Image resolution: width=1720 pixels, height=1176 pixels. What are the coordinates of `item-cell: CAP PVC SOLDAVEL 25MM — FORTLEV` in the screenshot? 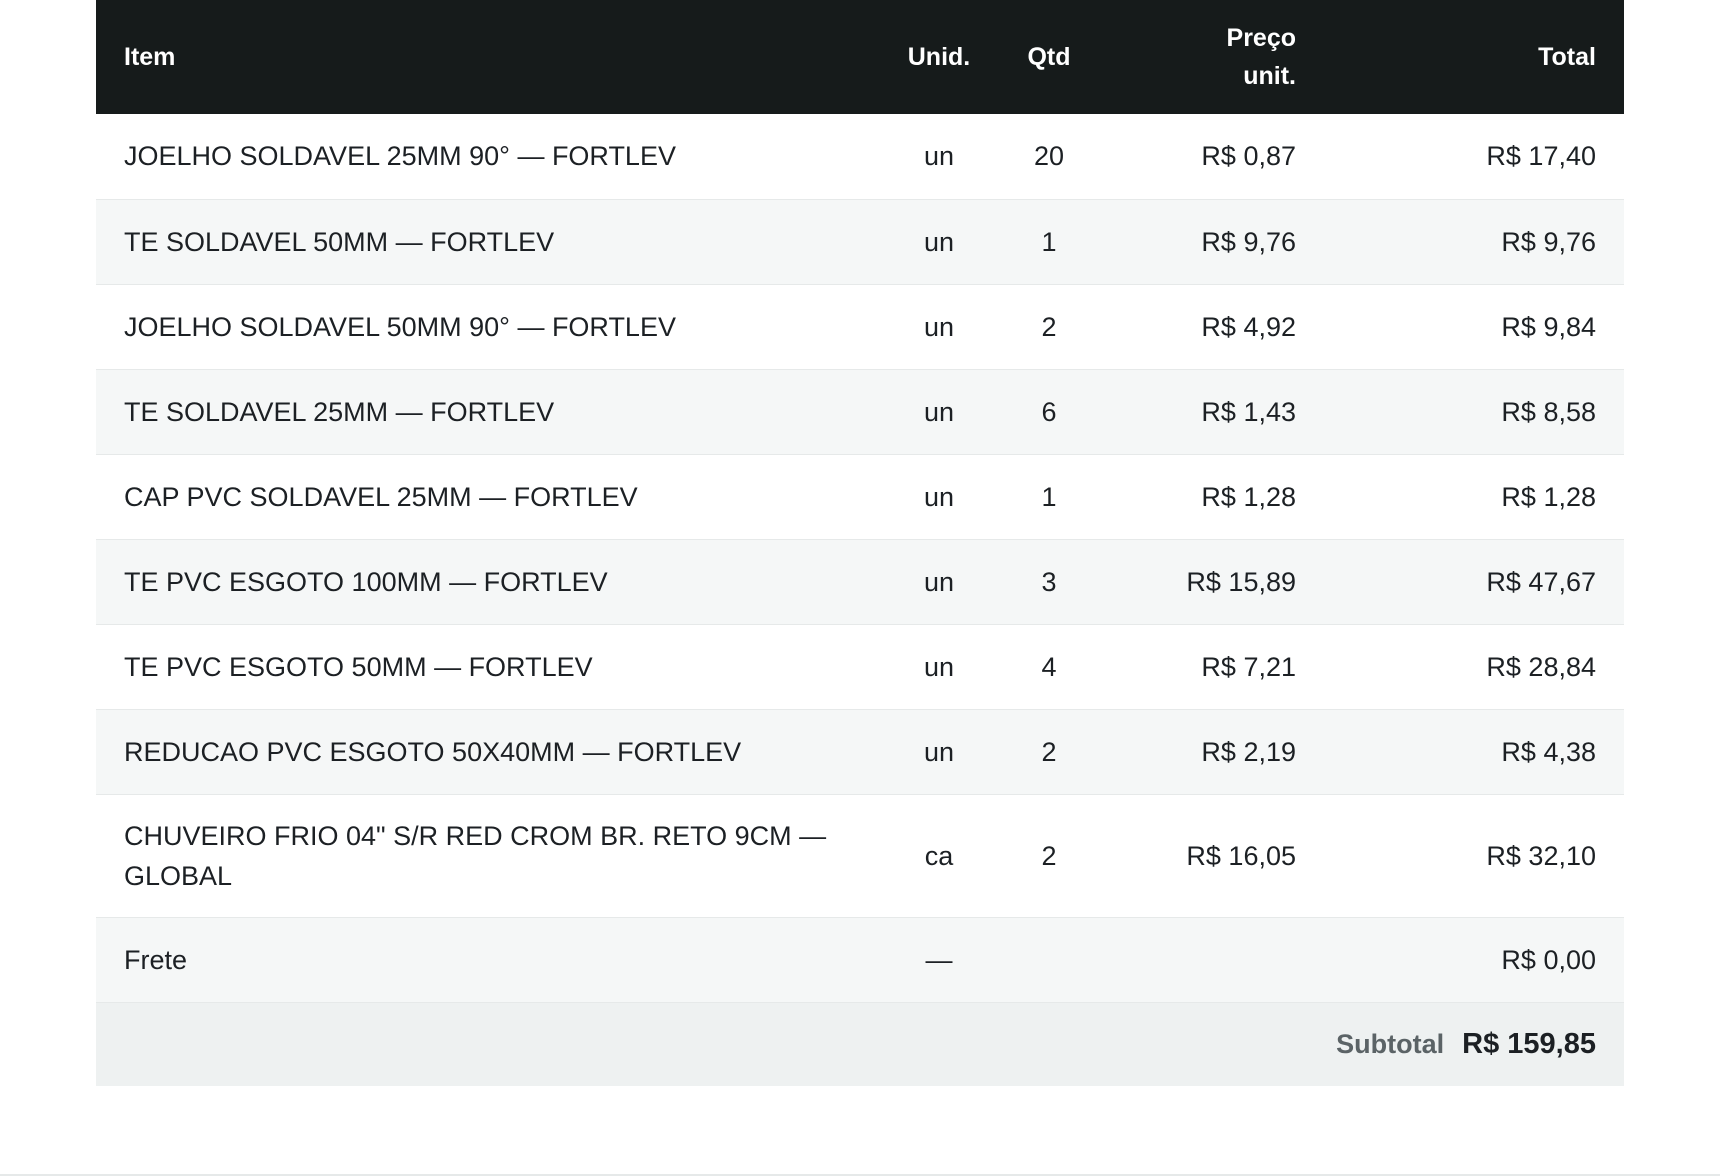 It's located at (490, 497).